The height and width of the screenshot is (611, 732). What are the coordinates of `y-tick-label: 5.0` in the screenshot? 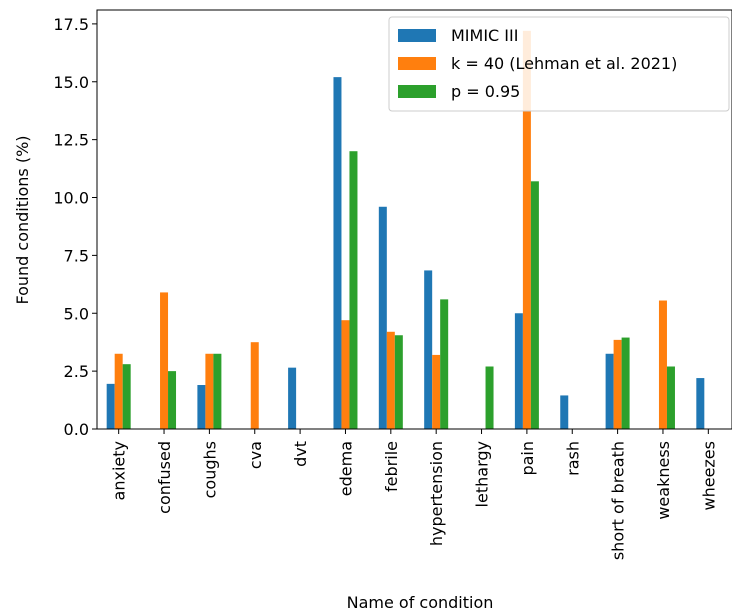 It's located at (76, 313).